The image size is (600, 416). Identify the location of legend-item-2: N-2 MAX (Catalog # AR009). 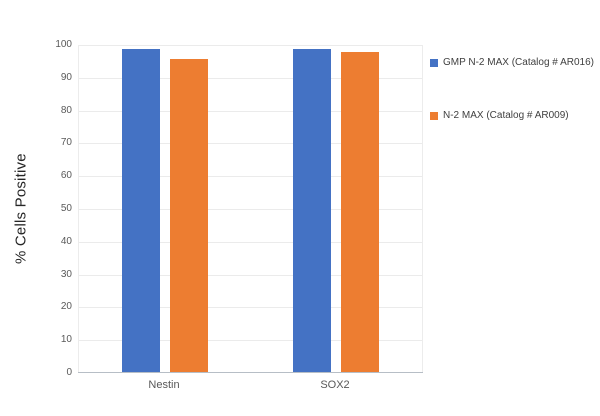
(512, 116).